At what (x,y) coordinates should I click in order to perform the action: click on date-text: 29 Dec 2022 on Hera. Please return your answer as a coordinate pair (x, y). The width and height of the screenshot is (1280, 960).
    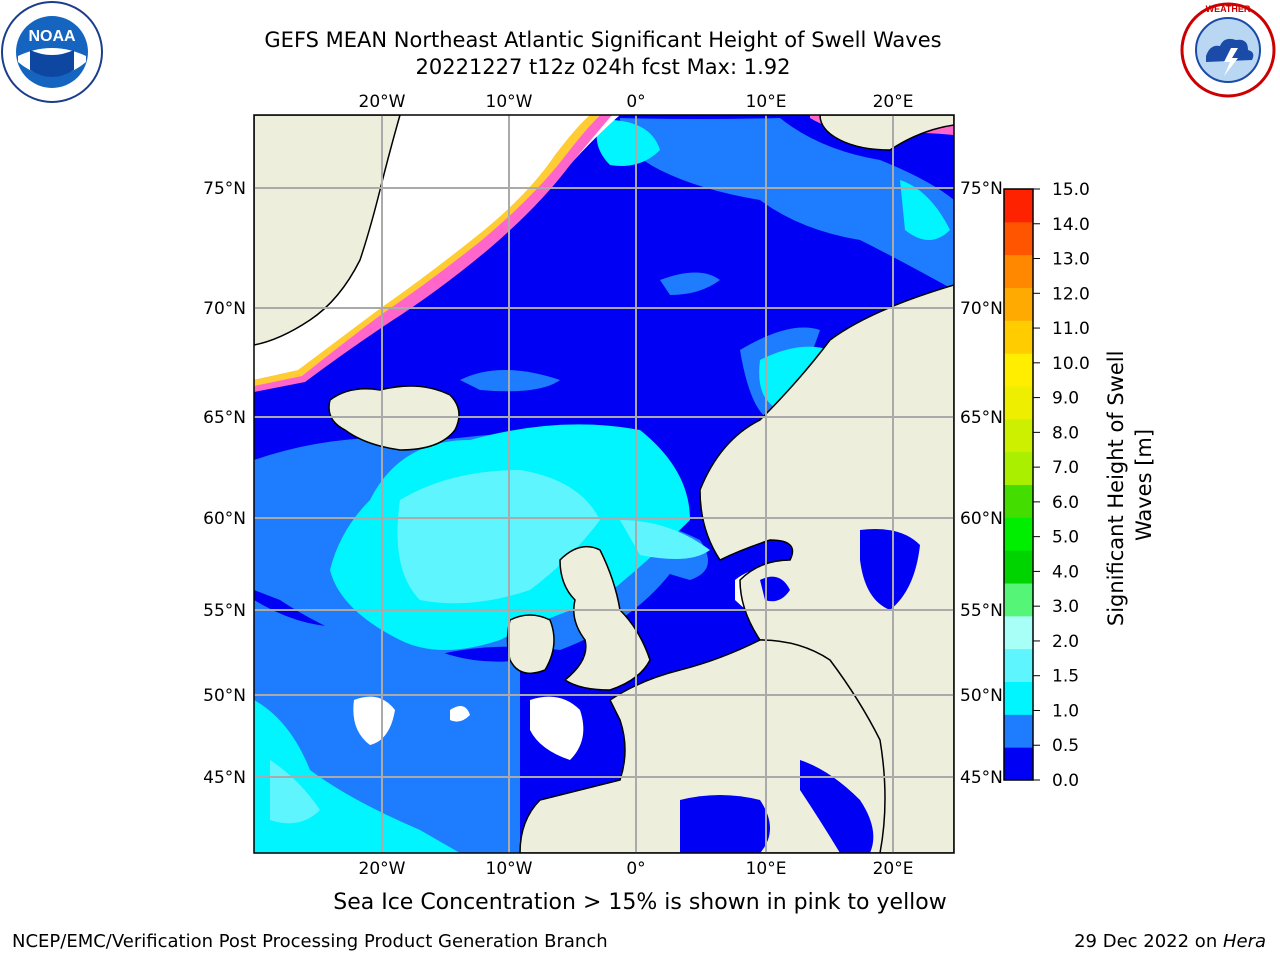
    Looking at the image, I should click on (1170, 941).